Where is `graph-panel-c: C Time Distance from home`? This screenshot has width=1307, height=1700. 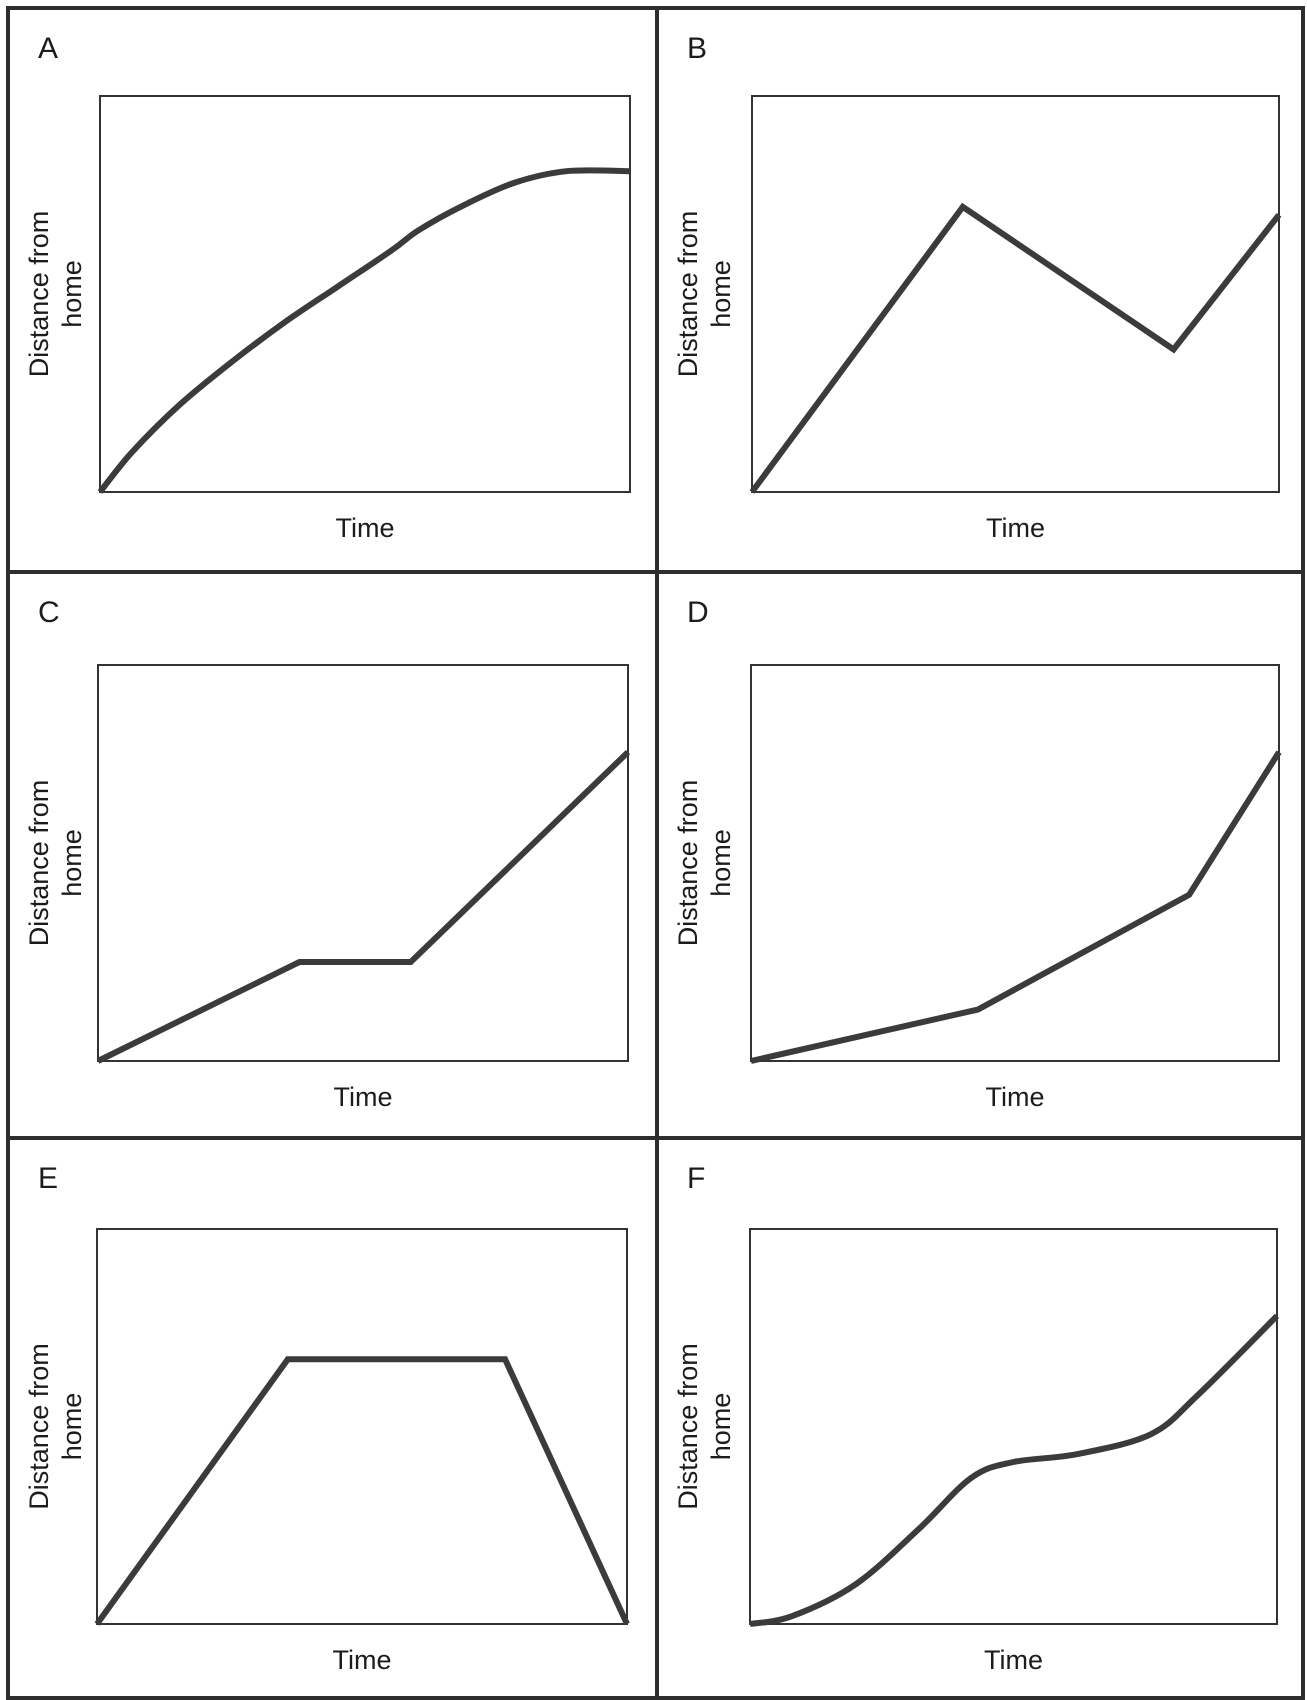
graph-panel-c: C Time Distance from home is located at coordinates (327, 854).